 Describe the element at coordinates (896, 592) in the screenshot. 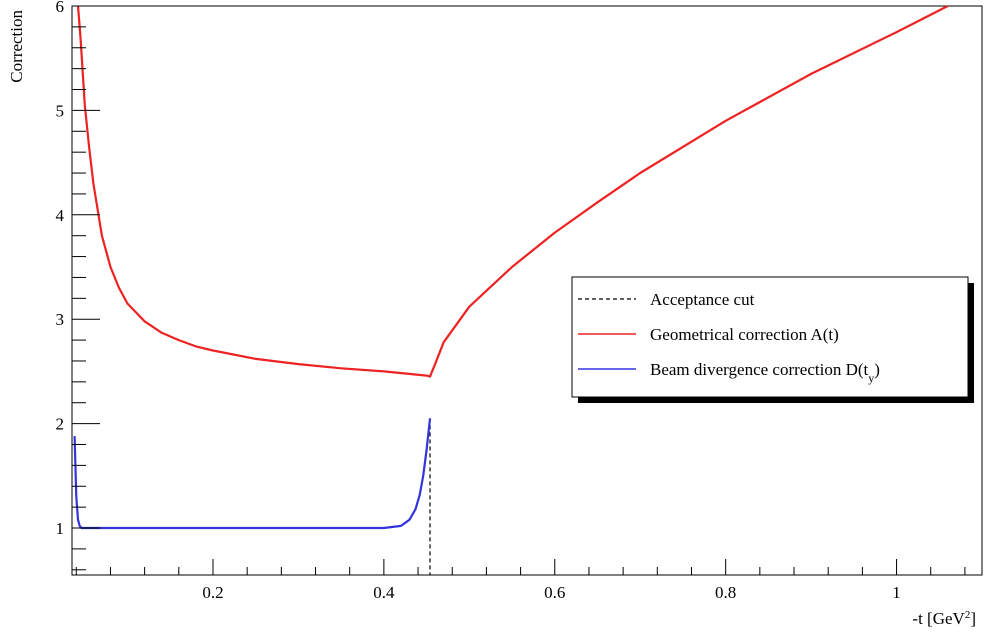

I see `x-tick-label: 1` at that location.